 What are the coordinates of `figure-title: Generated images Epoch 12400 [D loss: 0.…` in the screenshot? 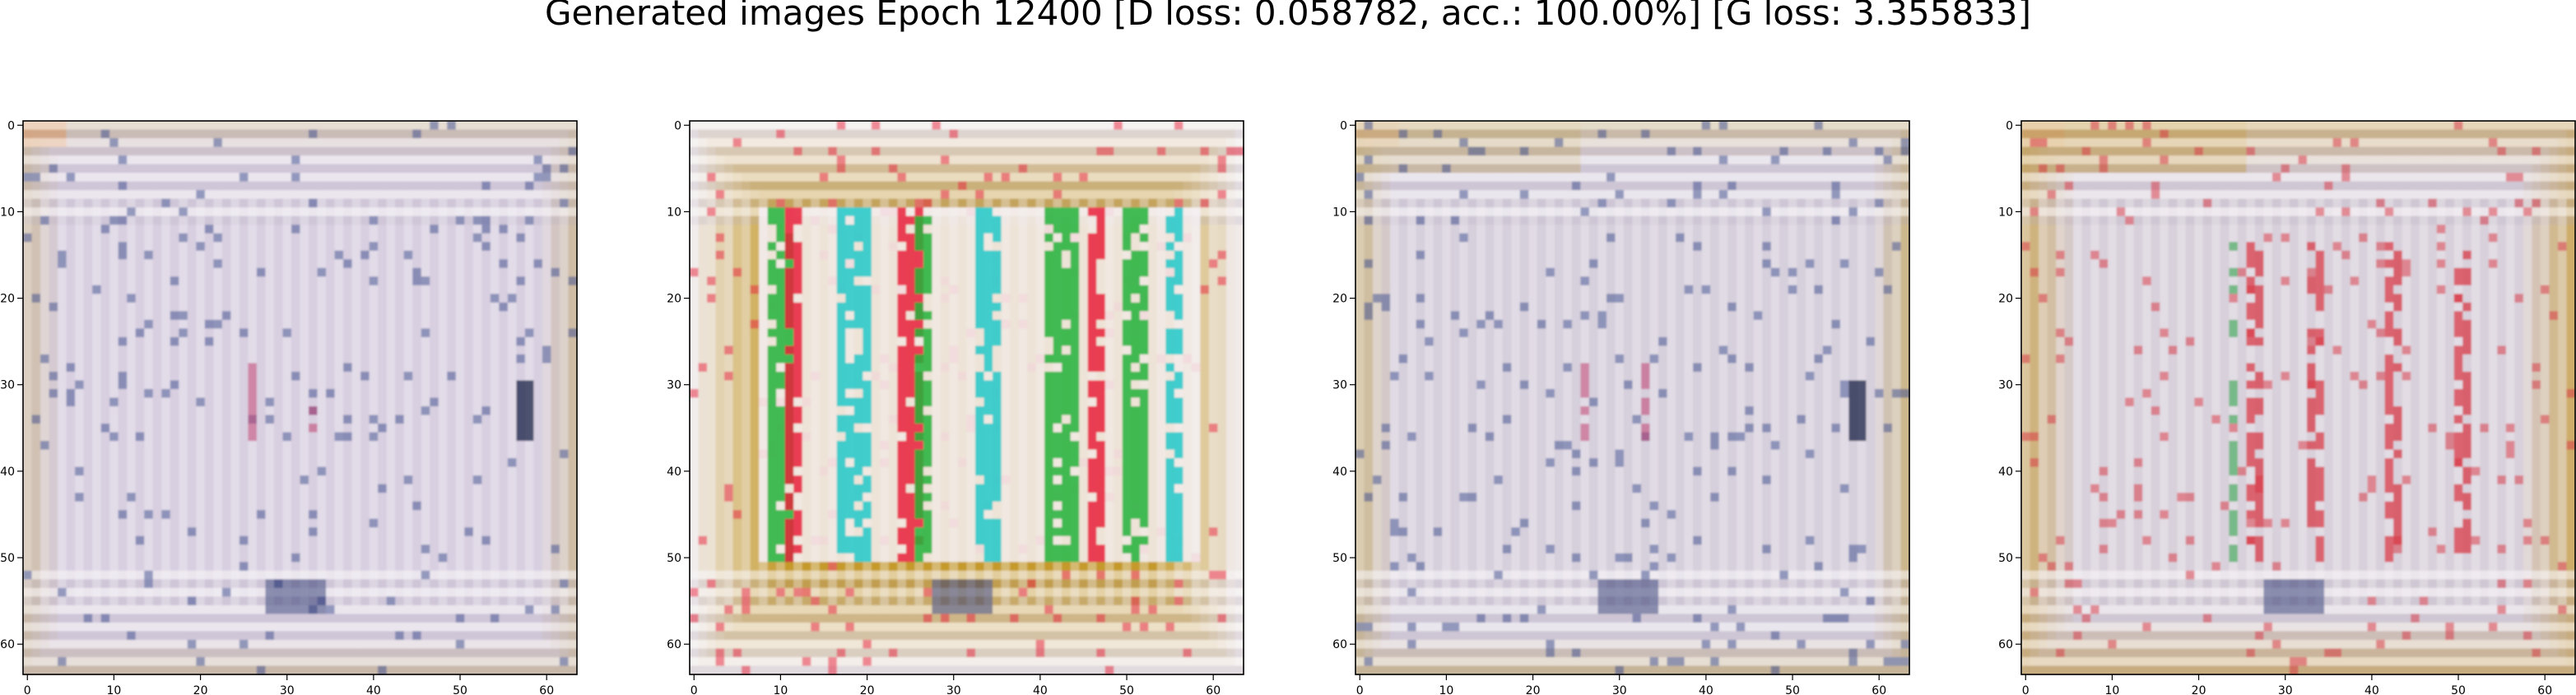 It's located at (1288, 16).